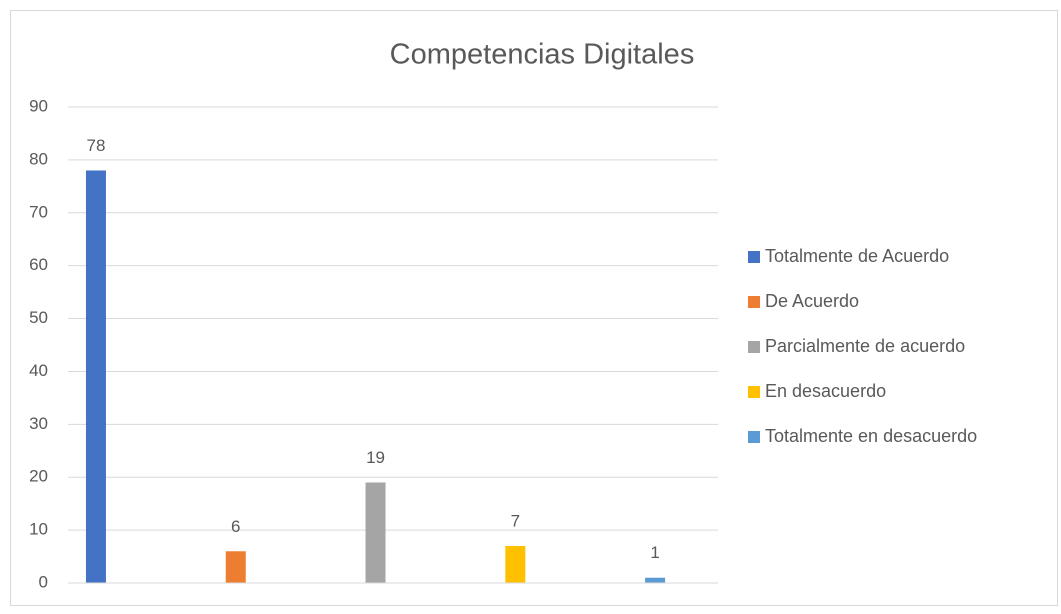  I want to click on y-tick-label: 80, so click(38, 158).